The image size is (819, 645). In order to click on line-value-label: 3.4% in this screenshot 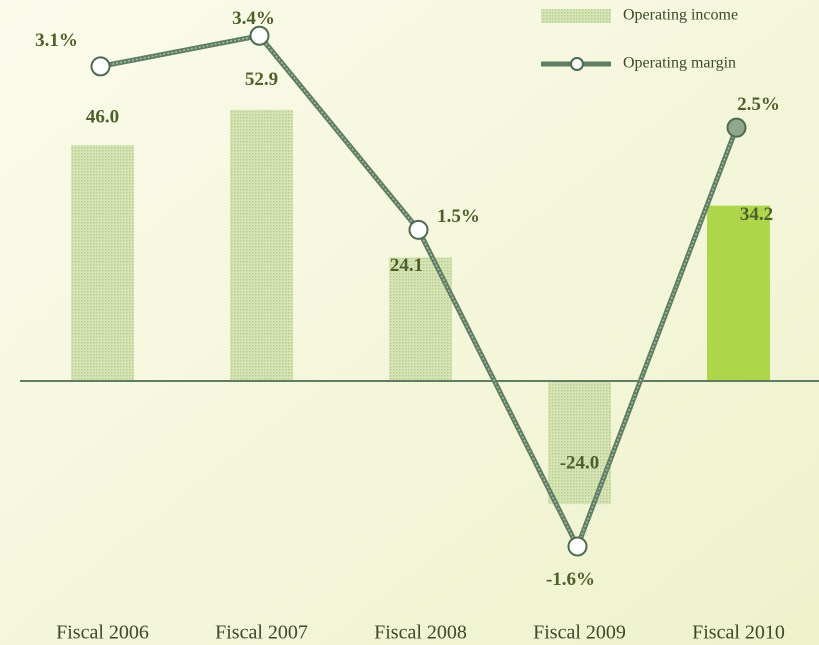, I will do `click(253, 18)`.